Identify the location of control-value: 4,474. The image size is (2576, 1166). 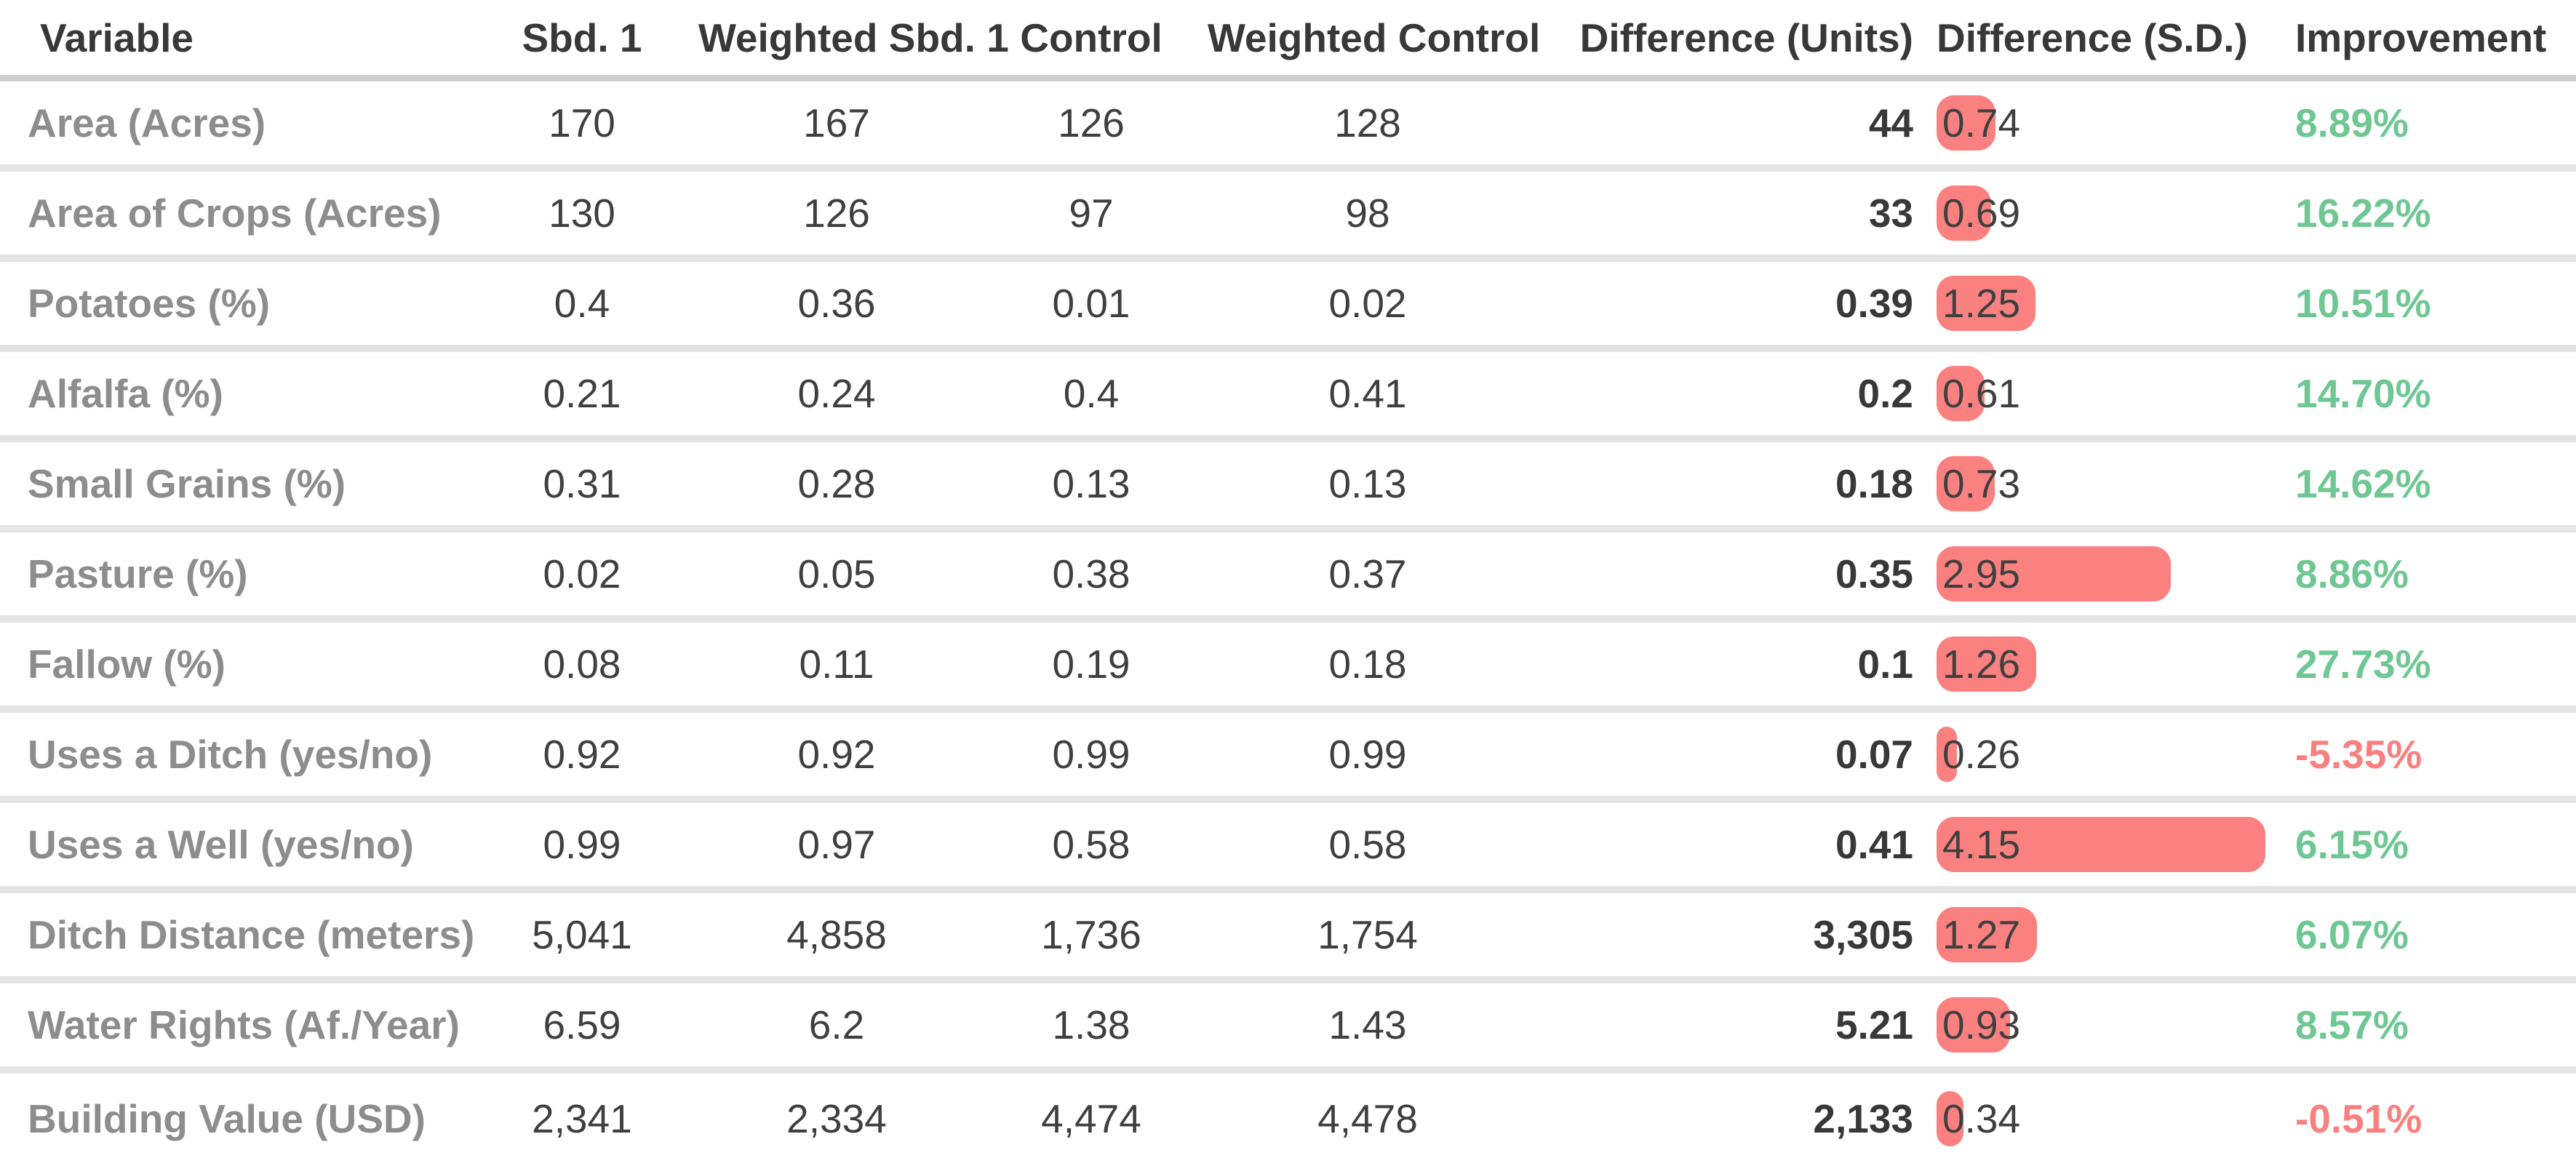
(1091, 1118).